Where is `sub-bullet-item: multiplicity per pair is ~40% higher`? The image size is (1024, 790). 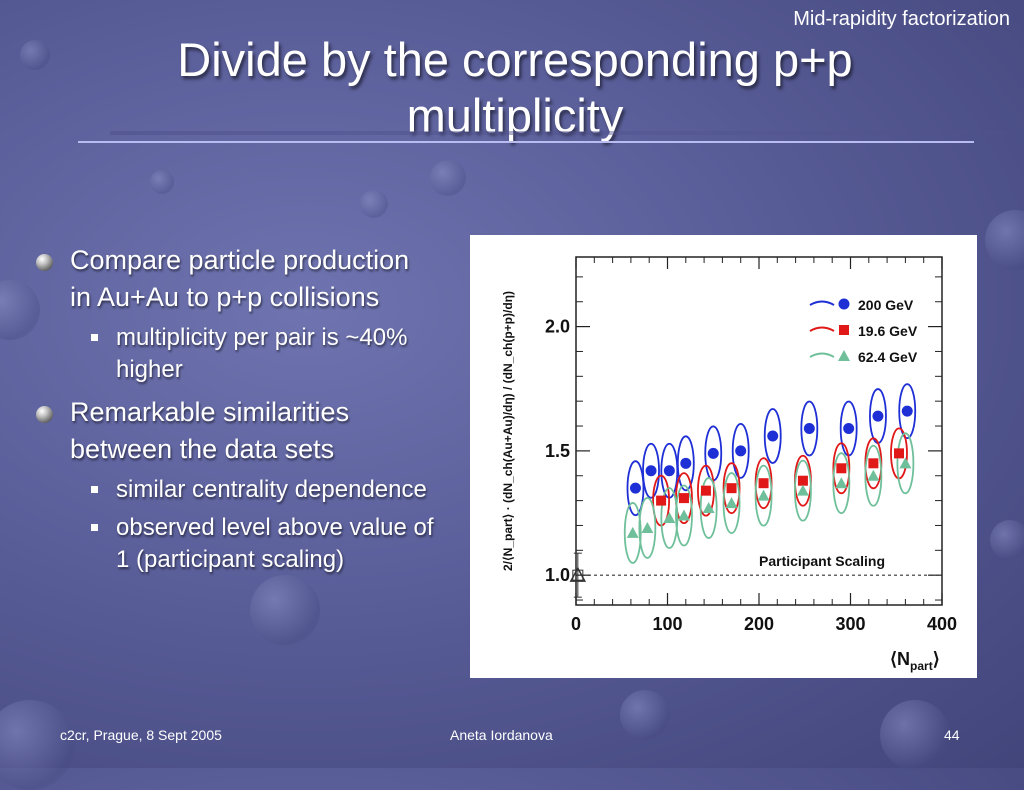
sub-bullet-item: multiplicity per pair is ~40% higher is located at coordinates (252, 354).